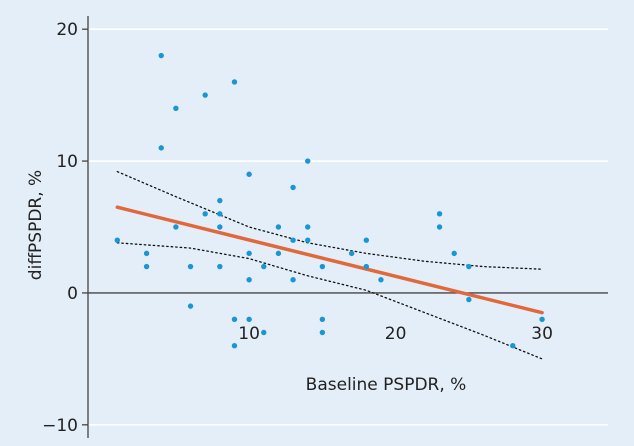 The height and width of the screenshot is (446, 634). What do you see at coordinates (386, 385) in the screenshot?
I see `x-axis-title: Baseline PSPDR, %` at bounding box center [386, 385].